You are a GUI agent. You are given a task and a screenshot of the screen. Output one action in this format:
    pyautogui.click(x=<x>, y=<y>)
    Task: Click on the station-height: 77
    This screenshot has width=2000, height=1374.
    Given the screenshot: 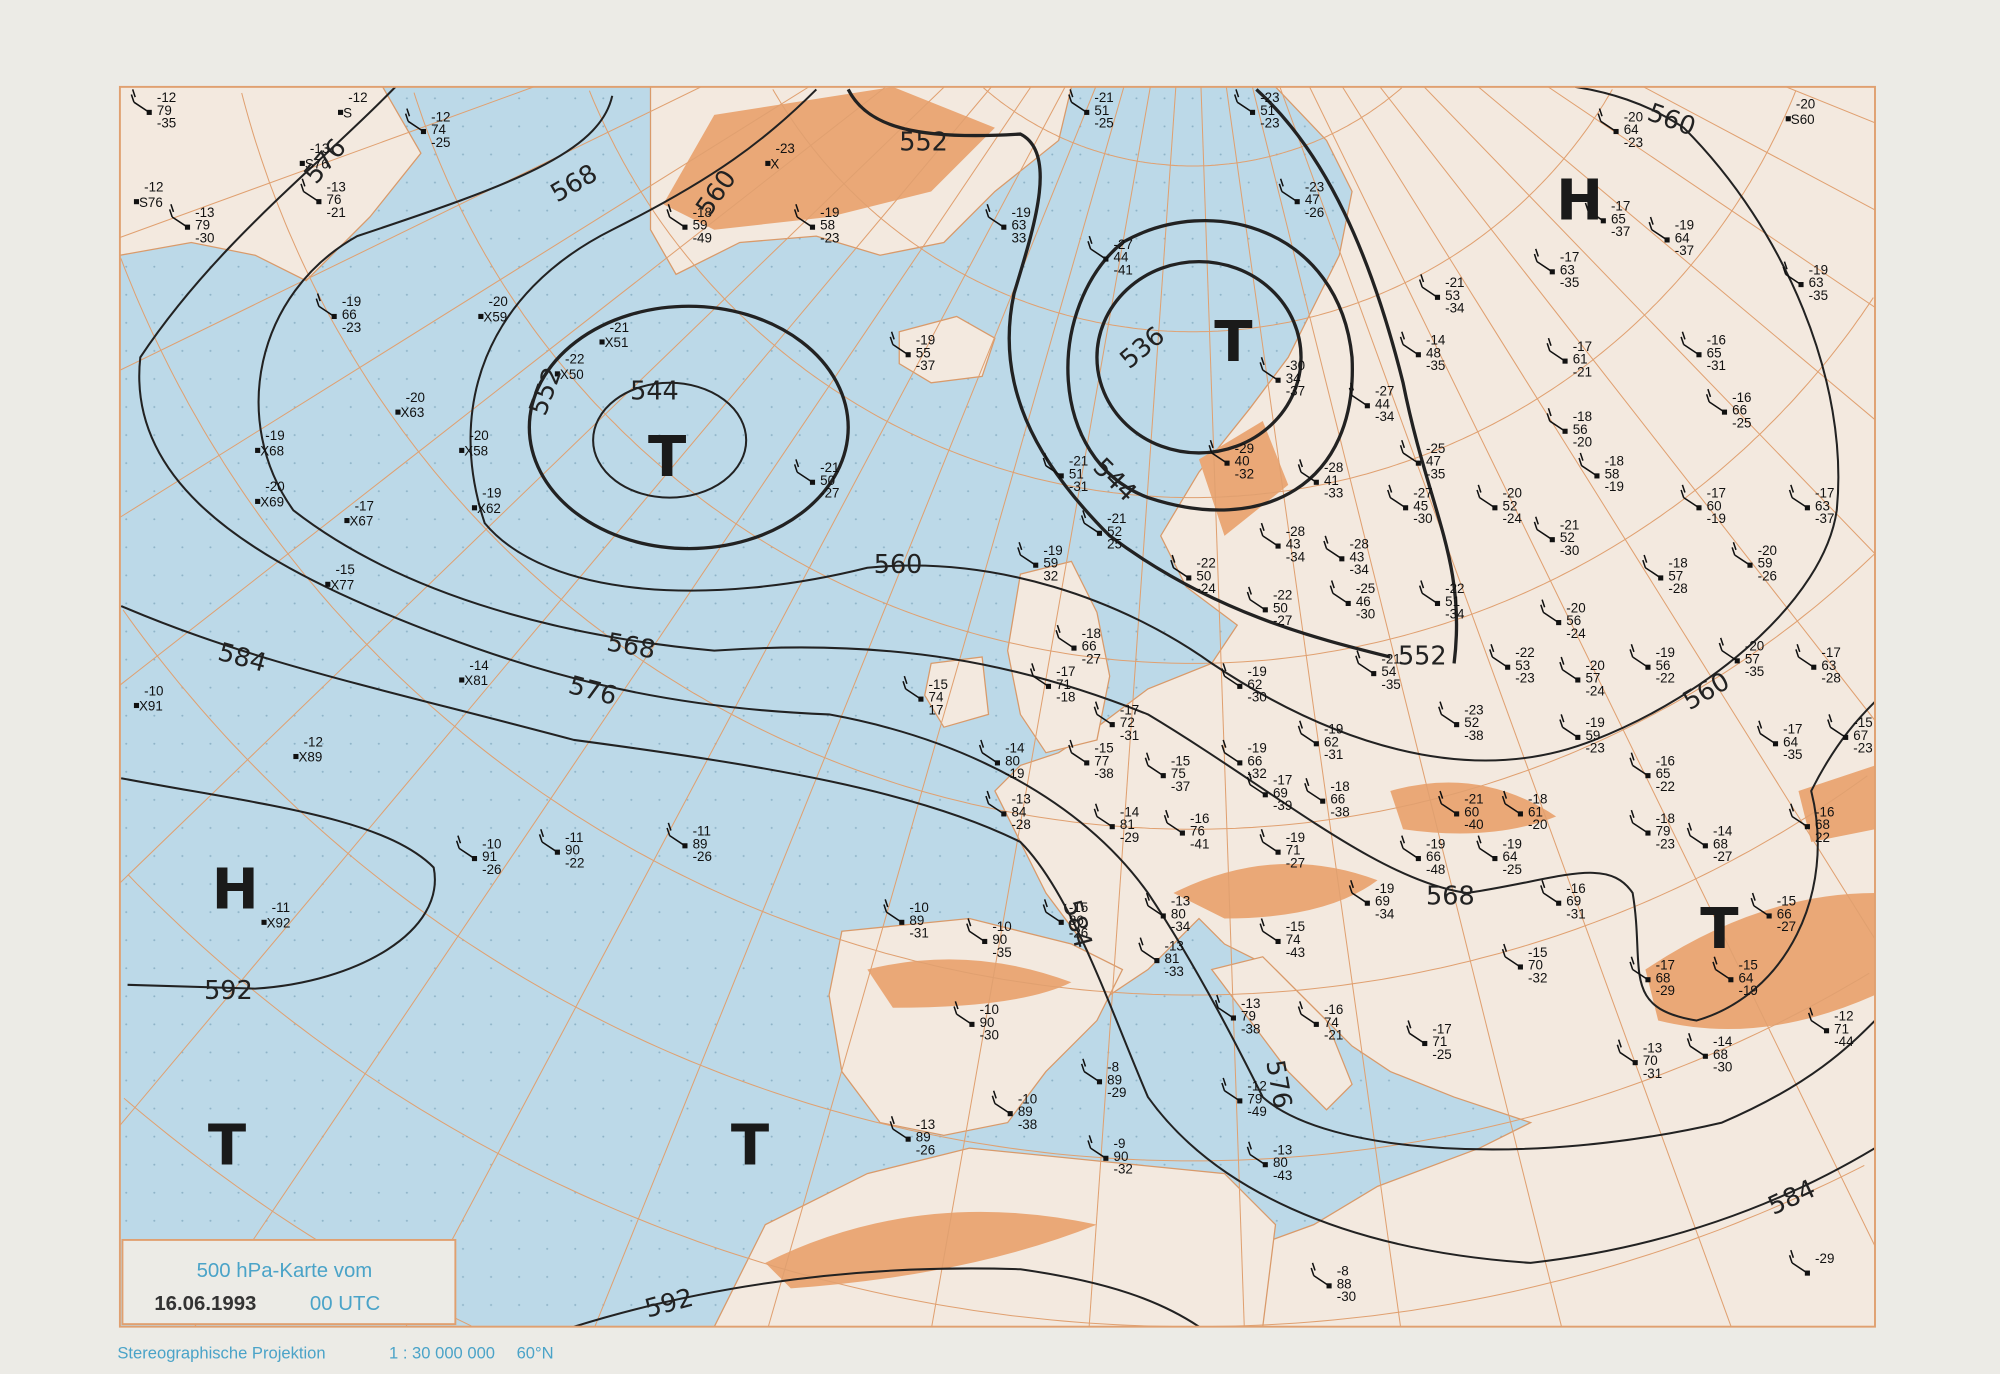 What is the action you would take?
    pyautogui.click(x=1101, y=760)
    